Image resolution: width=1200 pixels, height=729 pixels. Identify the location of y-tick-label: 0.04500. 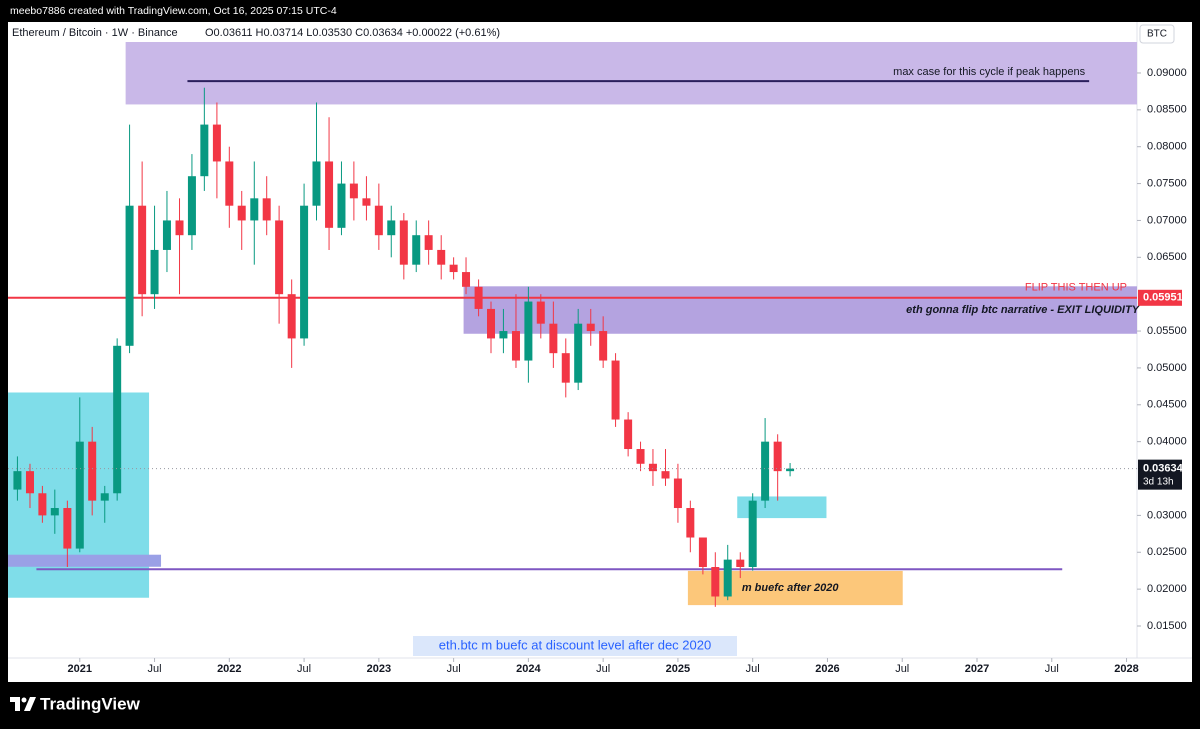
(1167, 405).